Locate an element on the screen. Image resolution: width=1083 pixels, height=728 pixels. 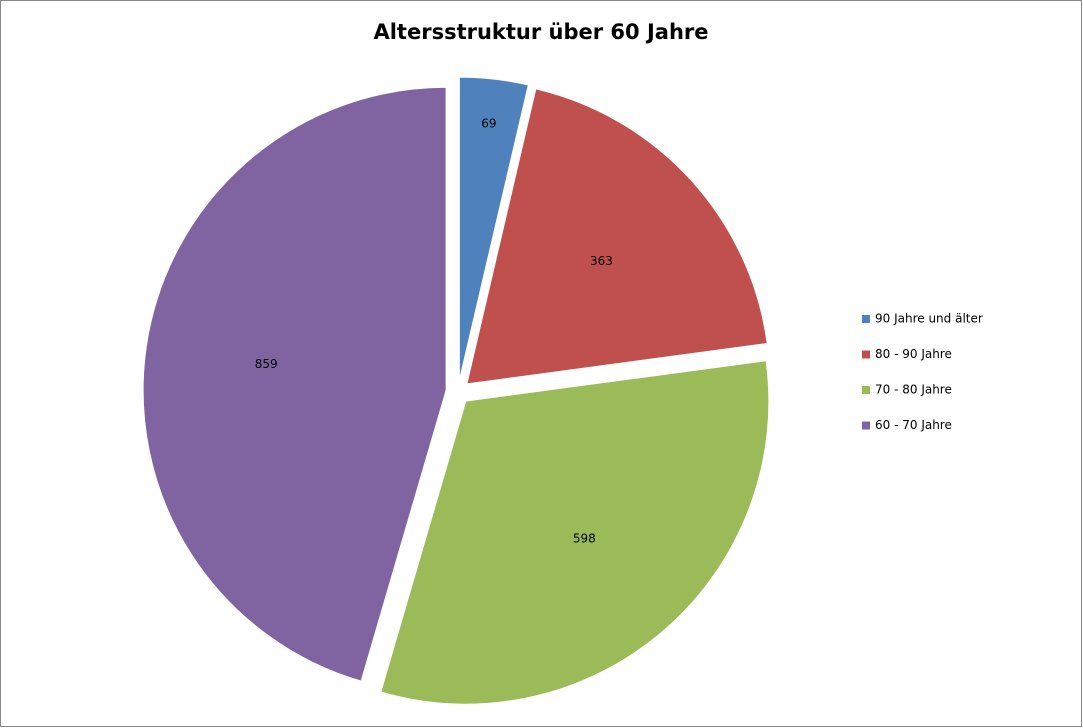
data-label: 859 is located at coordinates (266, 364).